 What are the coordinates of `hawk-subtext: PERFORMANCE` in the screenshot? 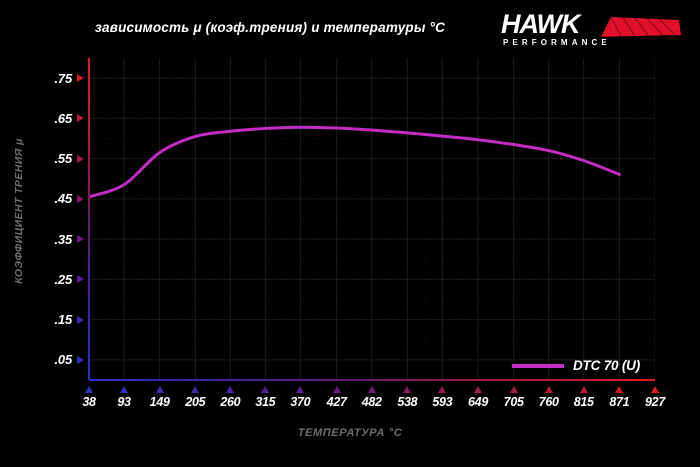 It's located at (557, 42).